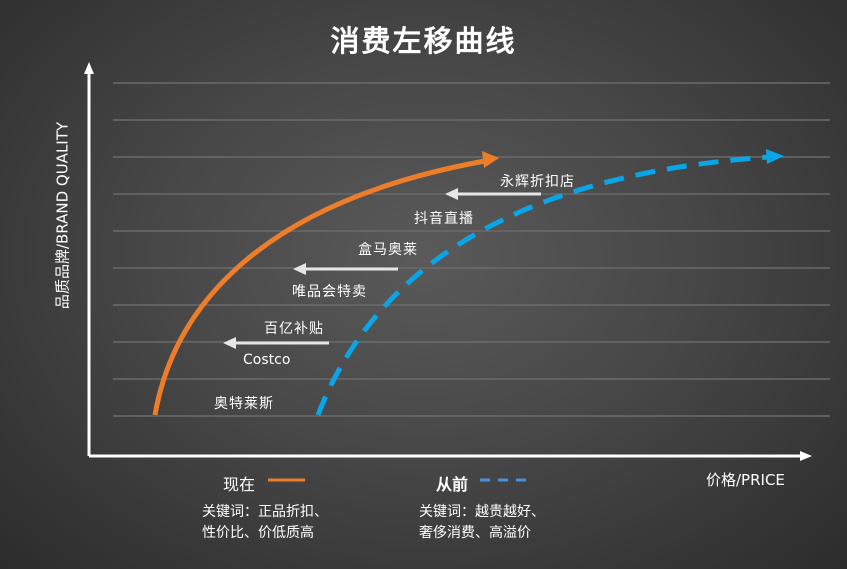  Describe the element at coordinates (444, 219) in the screenshot. I see `channel-label: 抖音直播` at that location.